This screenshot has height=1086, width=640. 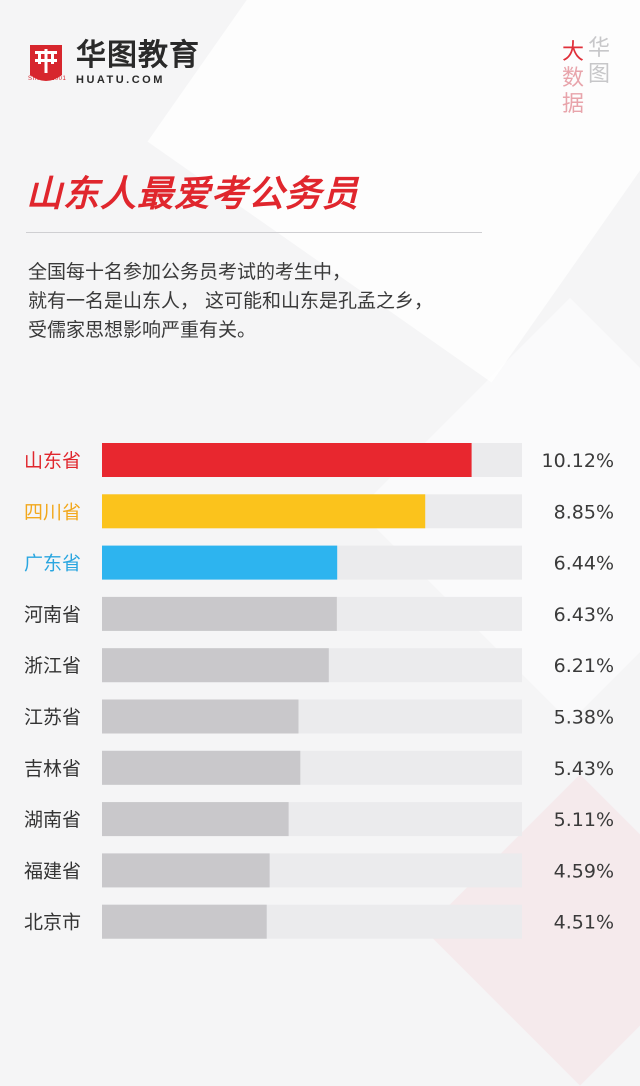 What do you see at coordinates (52, 666) in the screenshot?
I see `category-label: 浙江省` at bounding box center [52, 666].